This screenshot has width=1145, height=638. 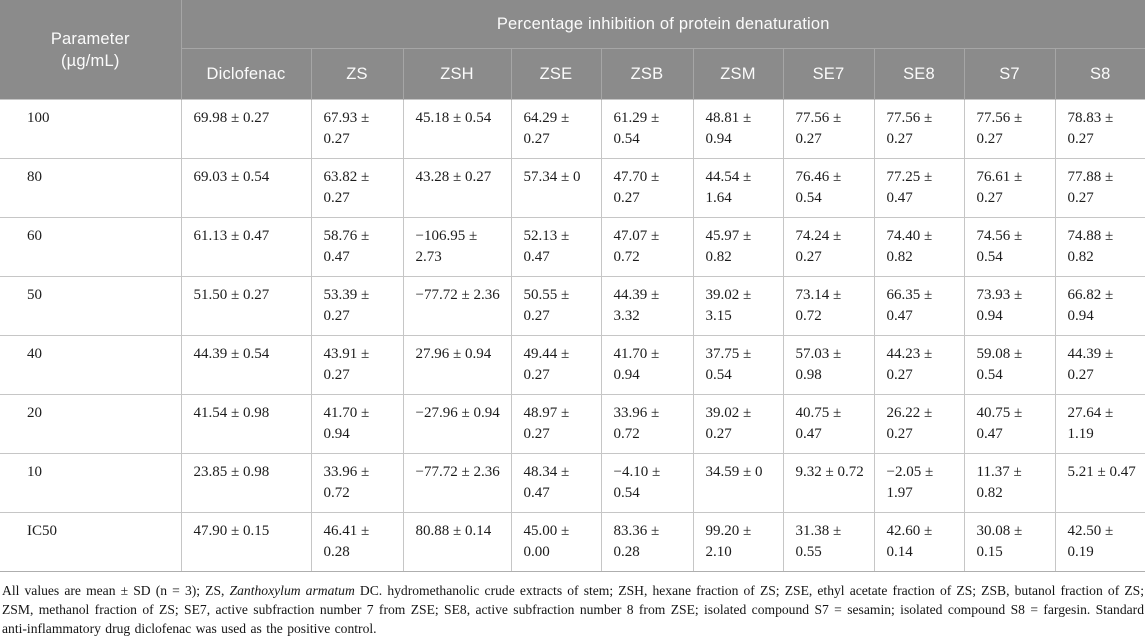 What do you see at coordinates (1099, 424) in the screenshot?
I see `value-cell: 27.64 ± 1.19` at bounding box center [1099, 424].